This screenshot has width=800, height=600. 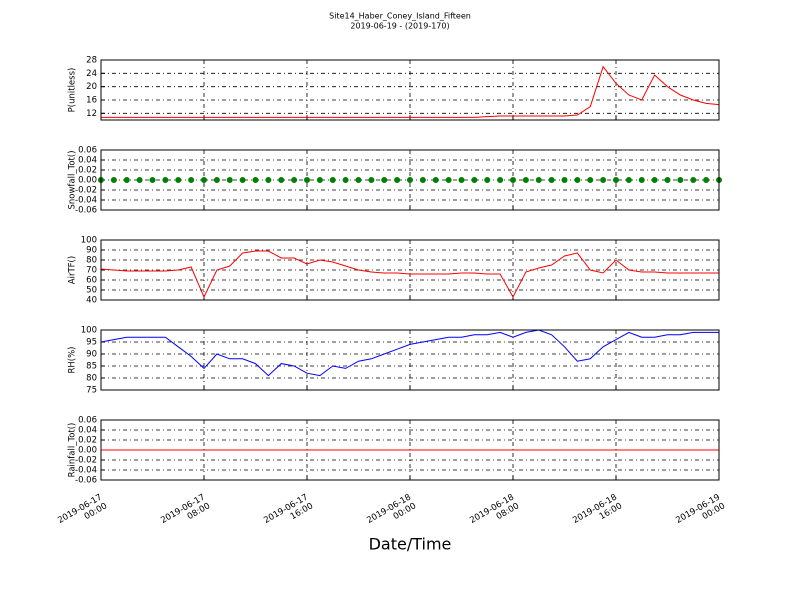 I want to click on y-axis-label: AirTF(), so click(x=73, y=270).